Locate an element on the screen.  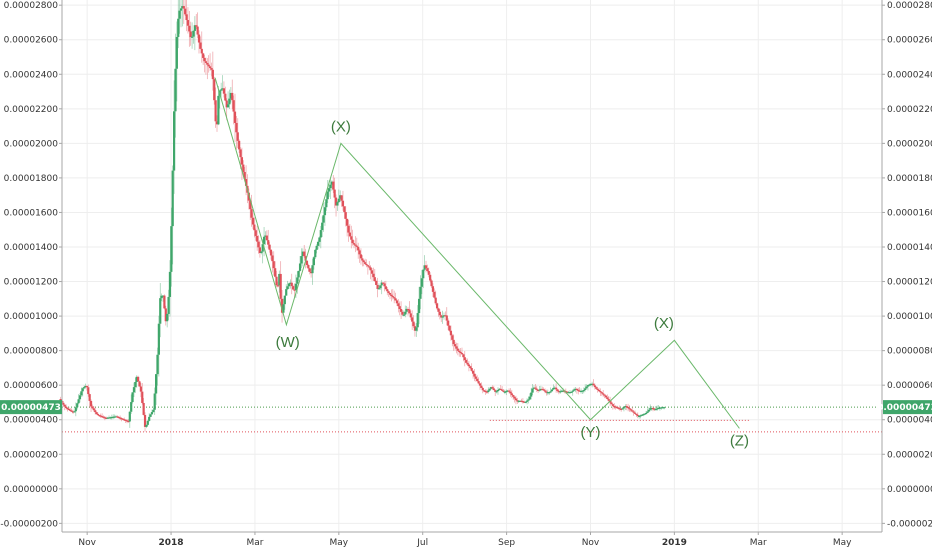
y-tick-label: 0.00001800 is located at coordinates (31, 179).